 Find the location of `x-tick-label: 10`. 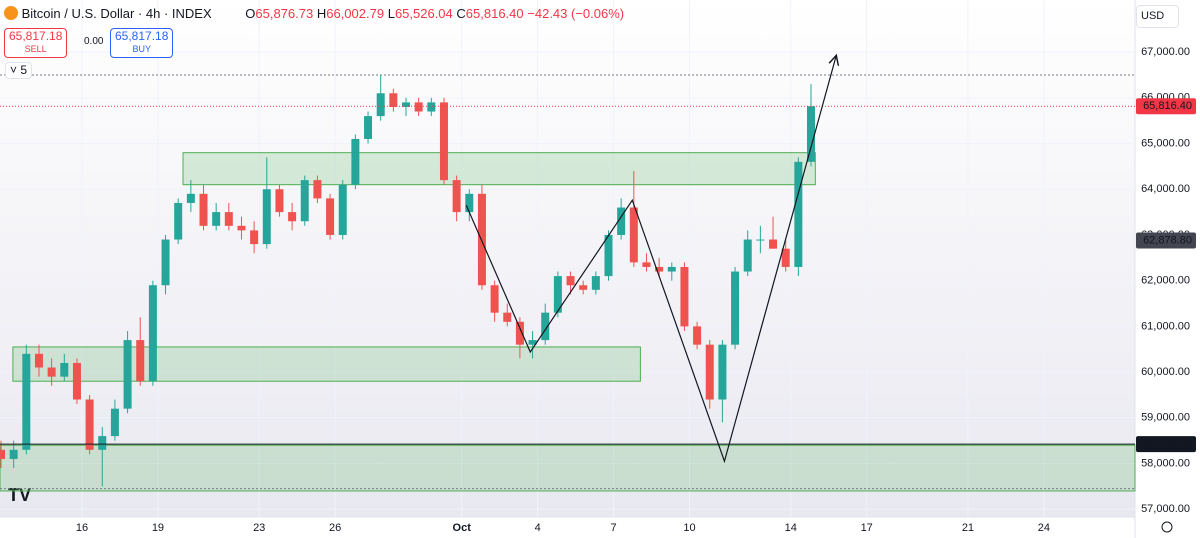

x-tick-label: 10 is located at coordinates (689, 528).